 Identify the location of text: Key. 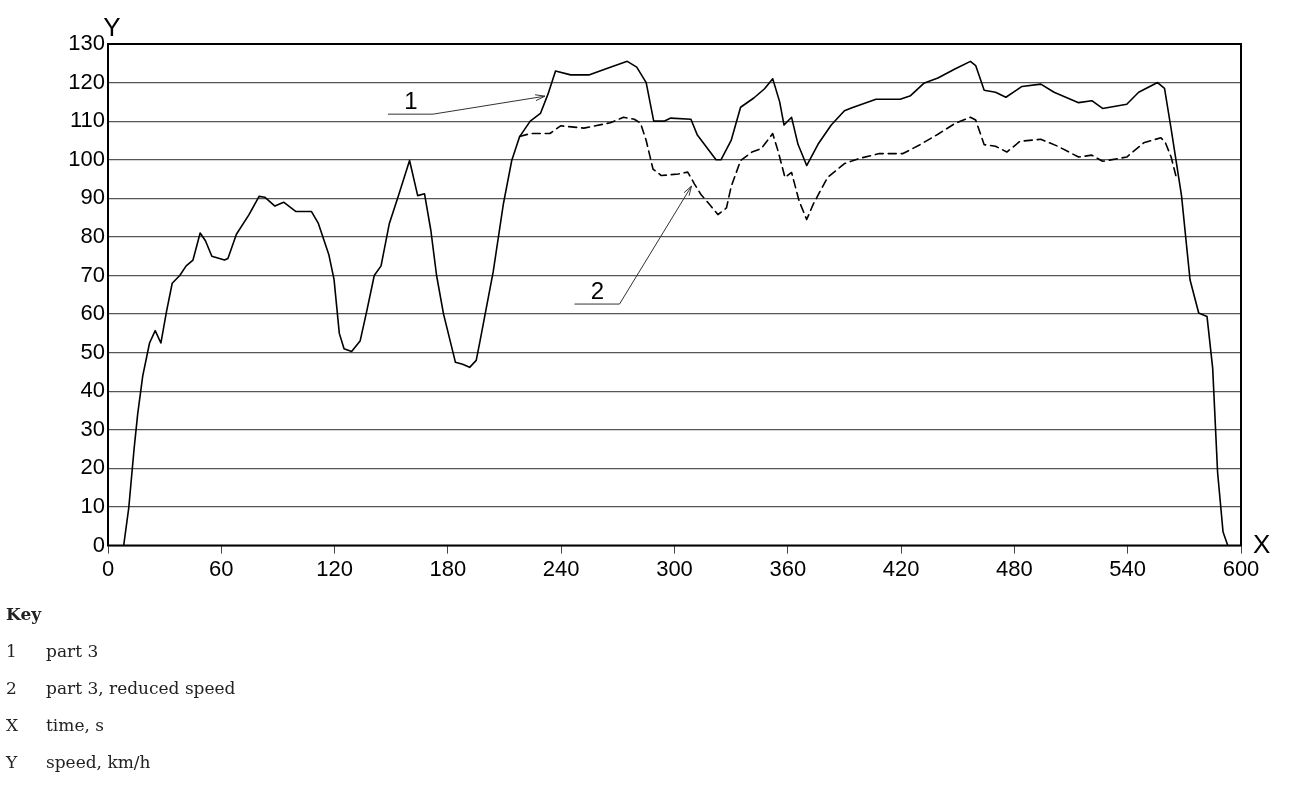
(24, 614).